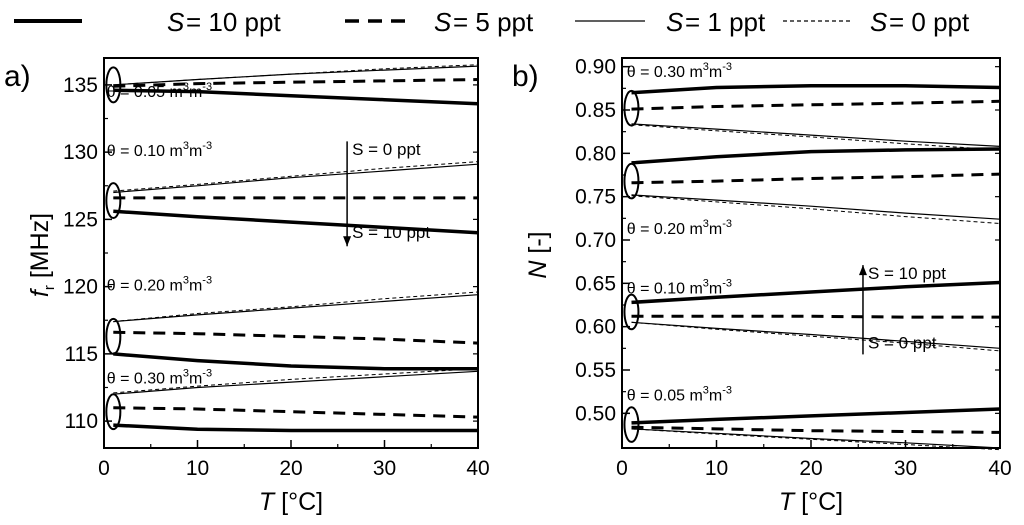  I want to click on panel-b-x-tick-label: 0, so click(622, 468).